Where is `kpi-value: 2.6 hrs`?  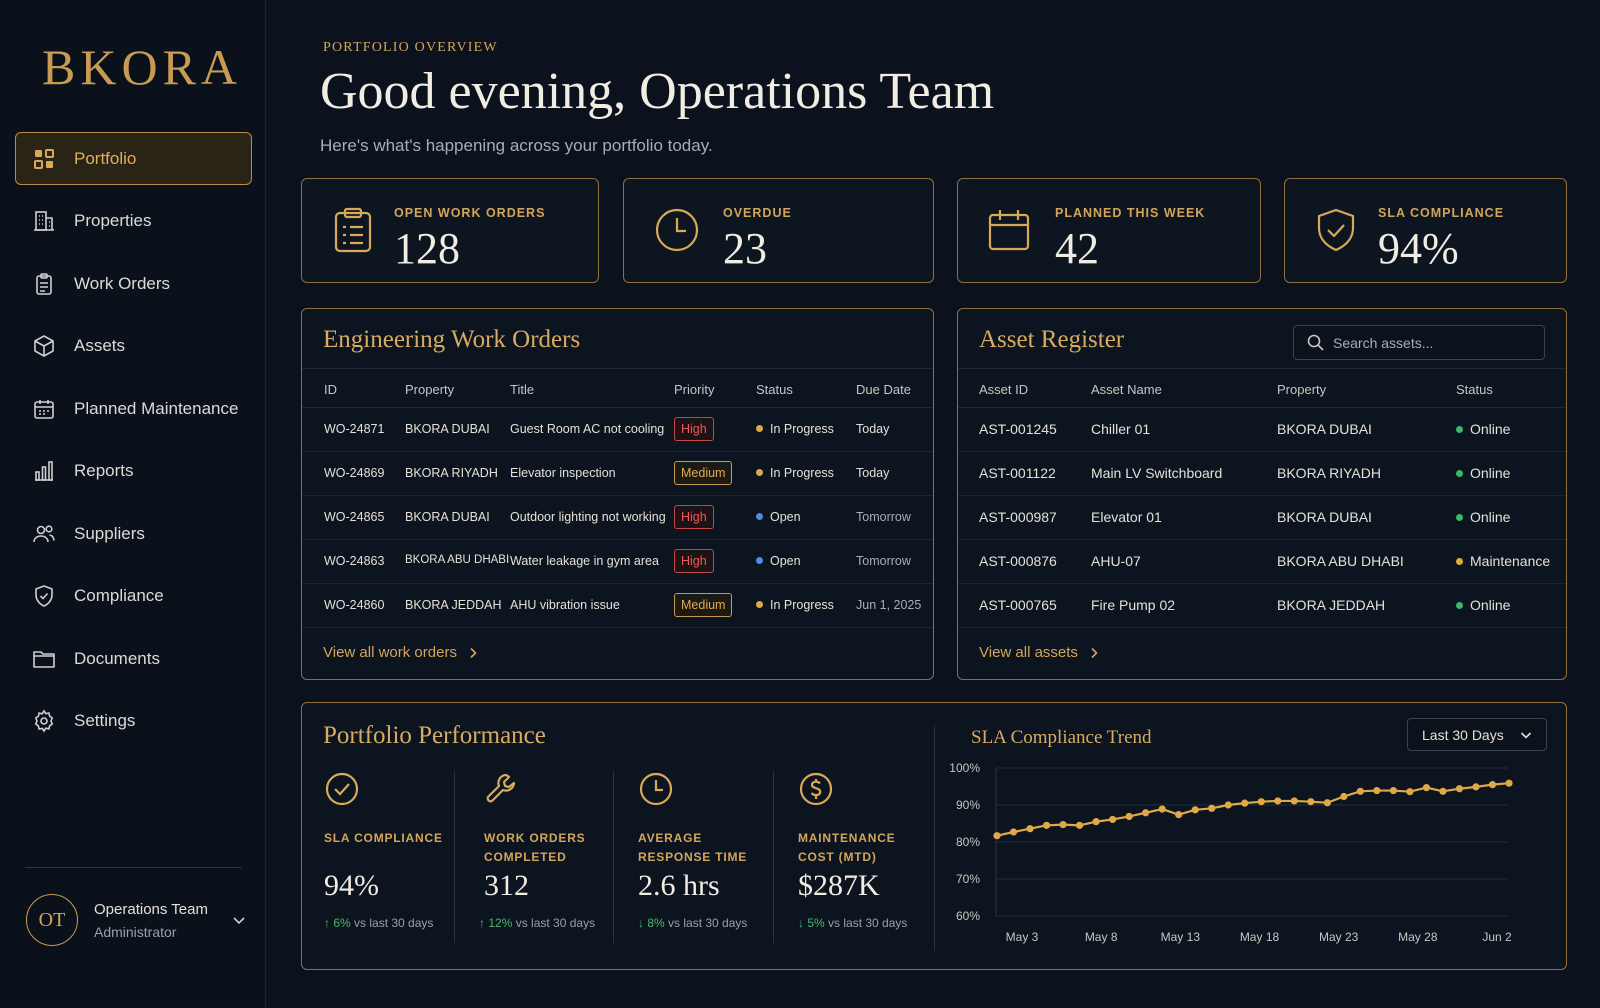 kpi-value: 2.6 hrs is located at coordinates (679, 885).